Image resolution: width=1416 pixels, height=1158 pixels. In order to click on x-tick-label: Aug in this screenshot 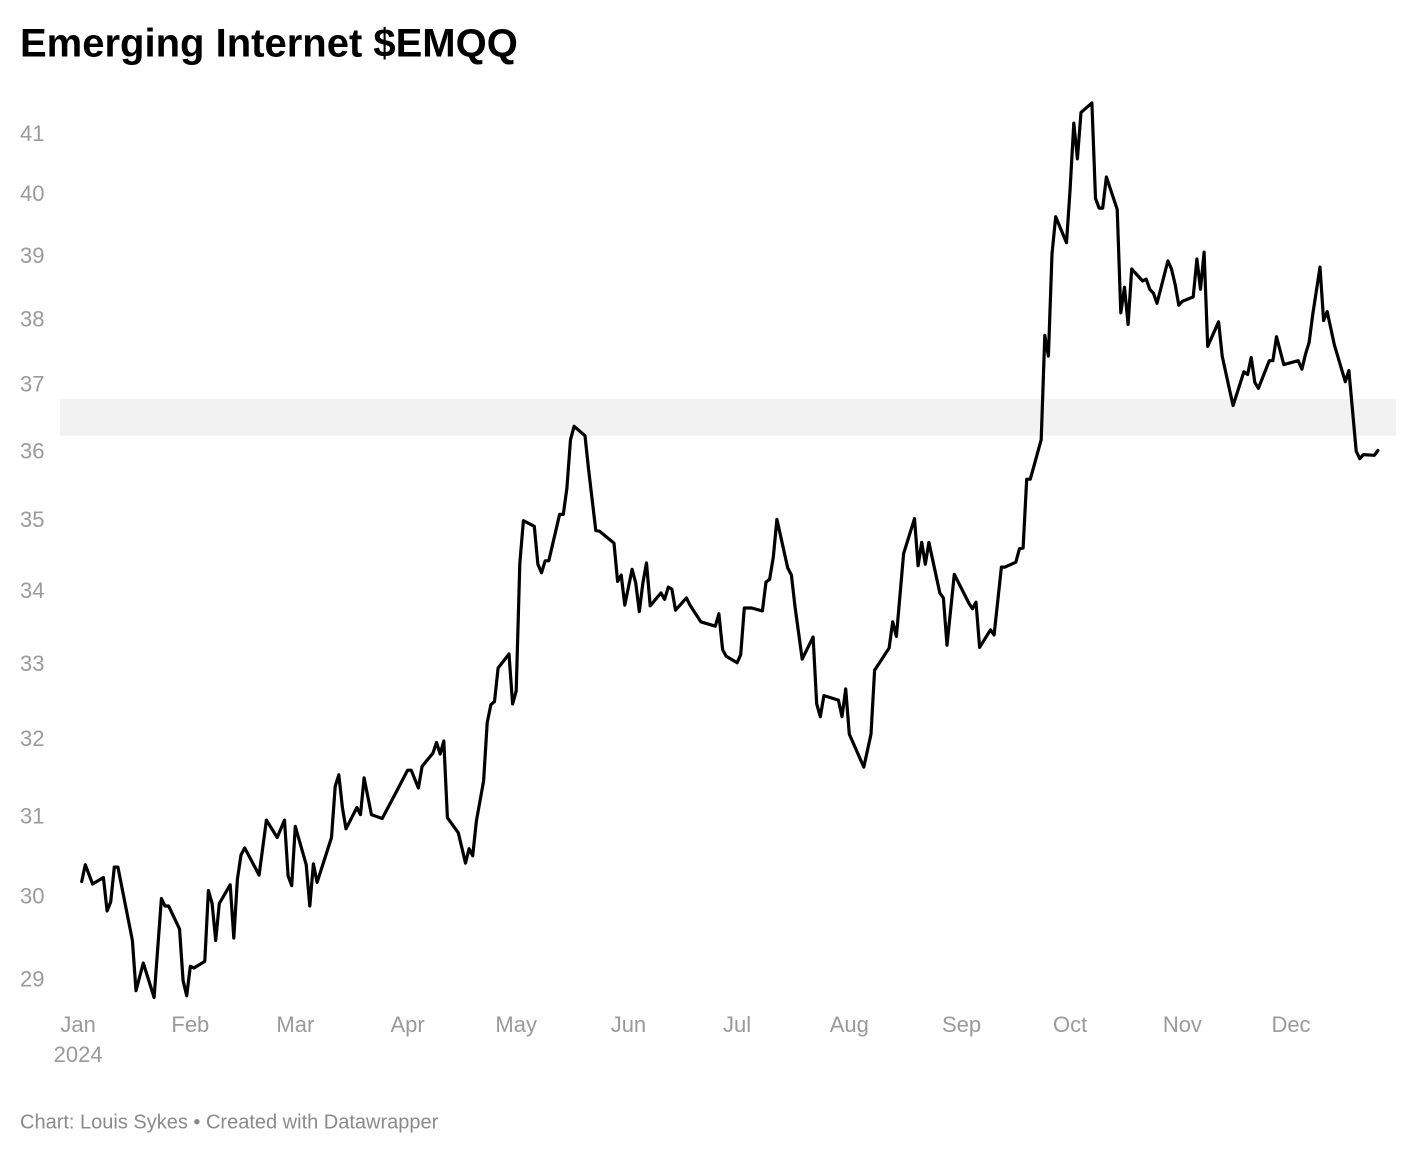, I will do `click(849, 1024)`.